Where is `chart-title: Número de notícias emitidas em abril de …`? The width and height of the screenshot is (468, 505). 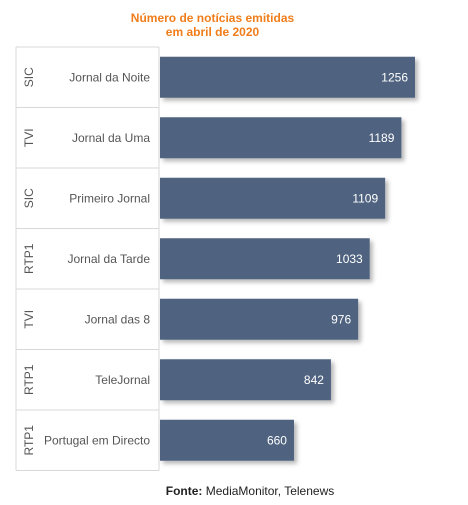
chart-title: Número de notícias emitidas em abril de … is located at coordinates (212, 25).